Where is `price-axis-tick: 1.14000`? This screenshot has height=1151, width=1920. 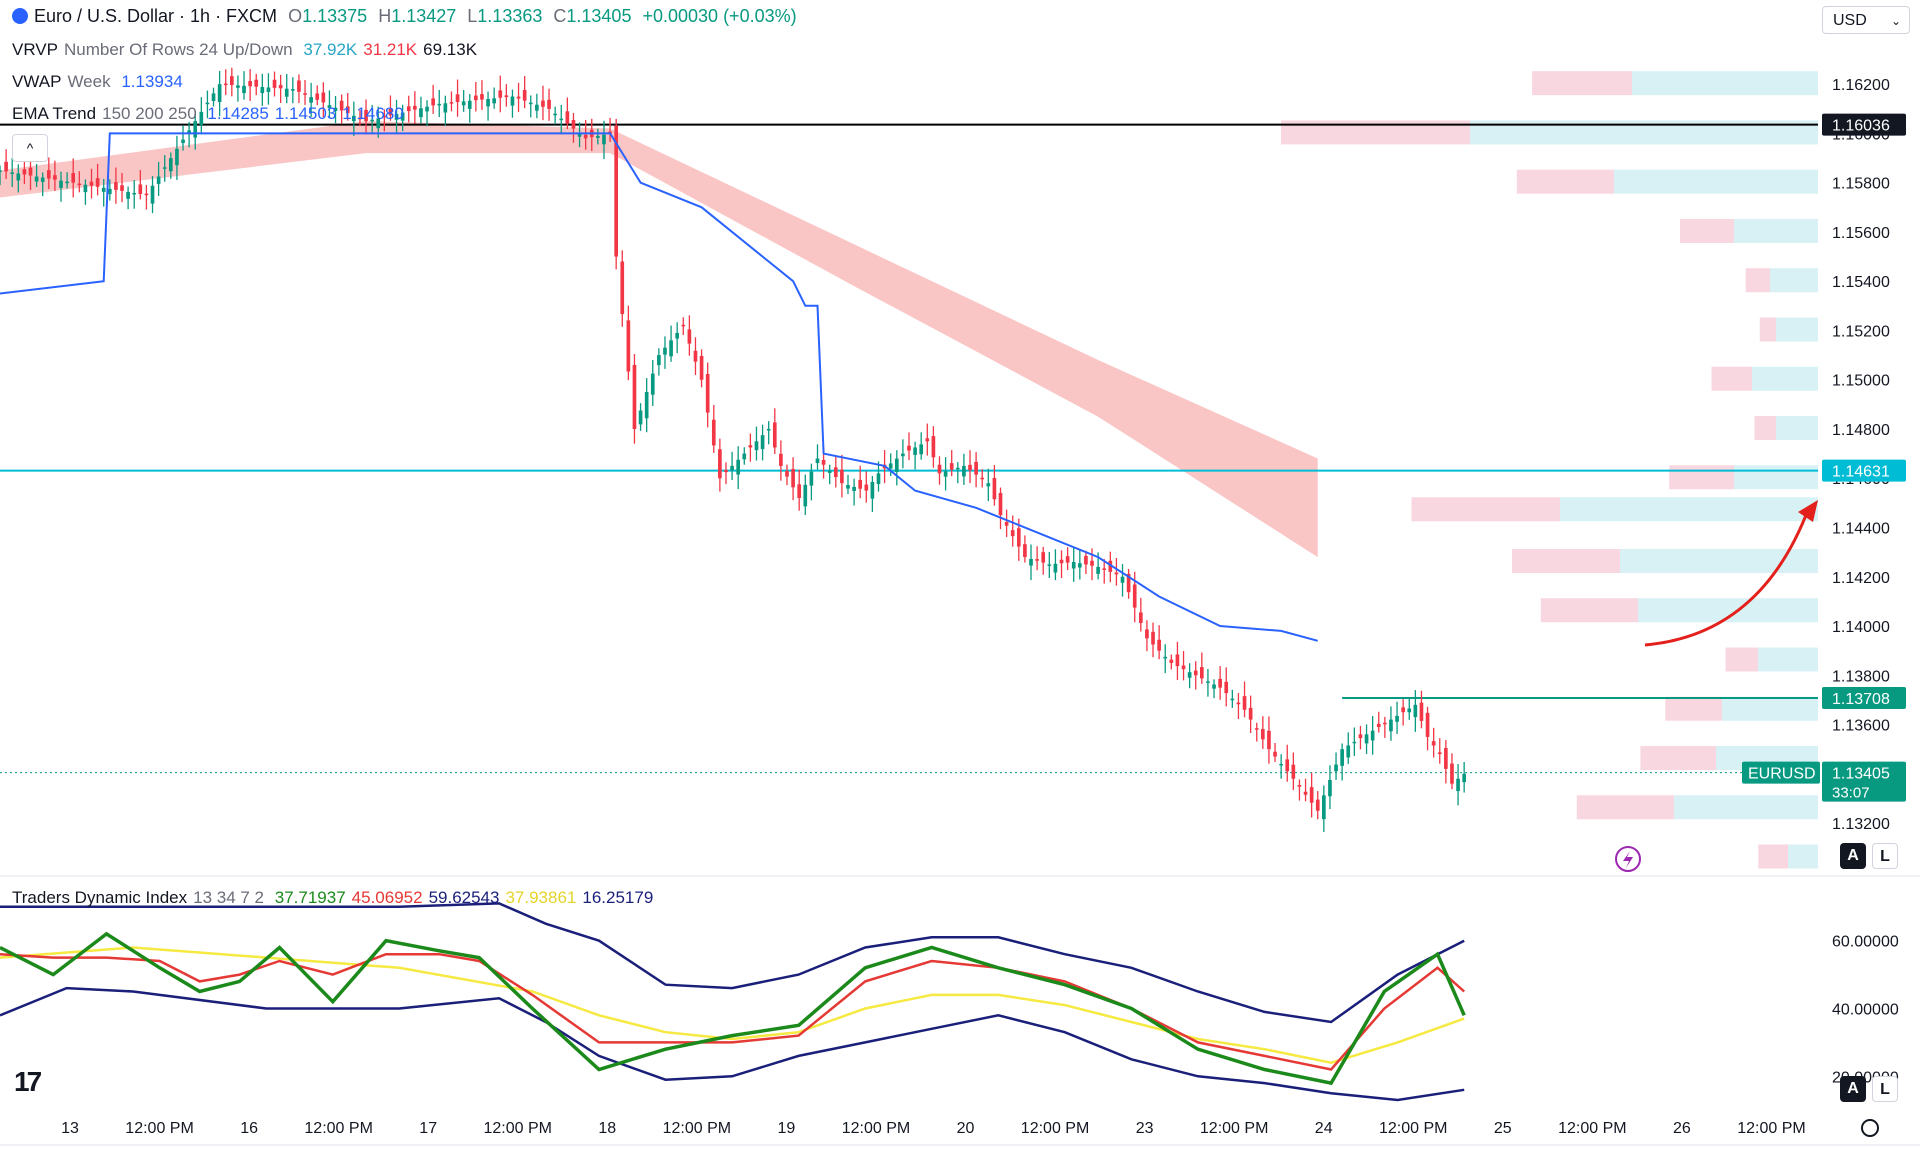 price-axis-tick: 1.14000 is located at coordinates (1861, 627).